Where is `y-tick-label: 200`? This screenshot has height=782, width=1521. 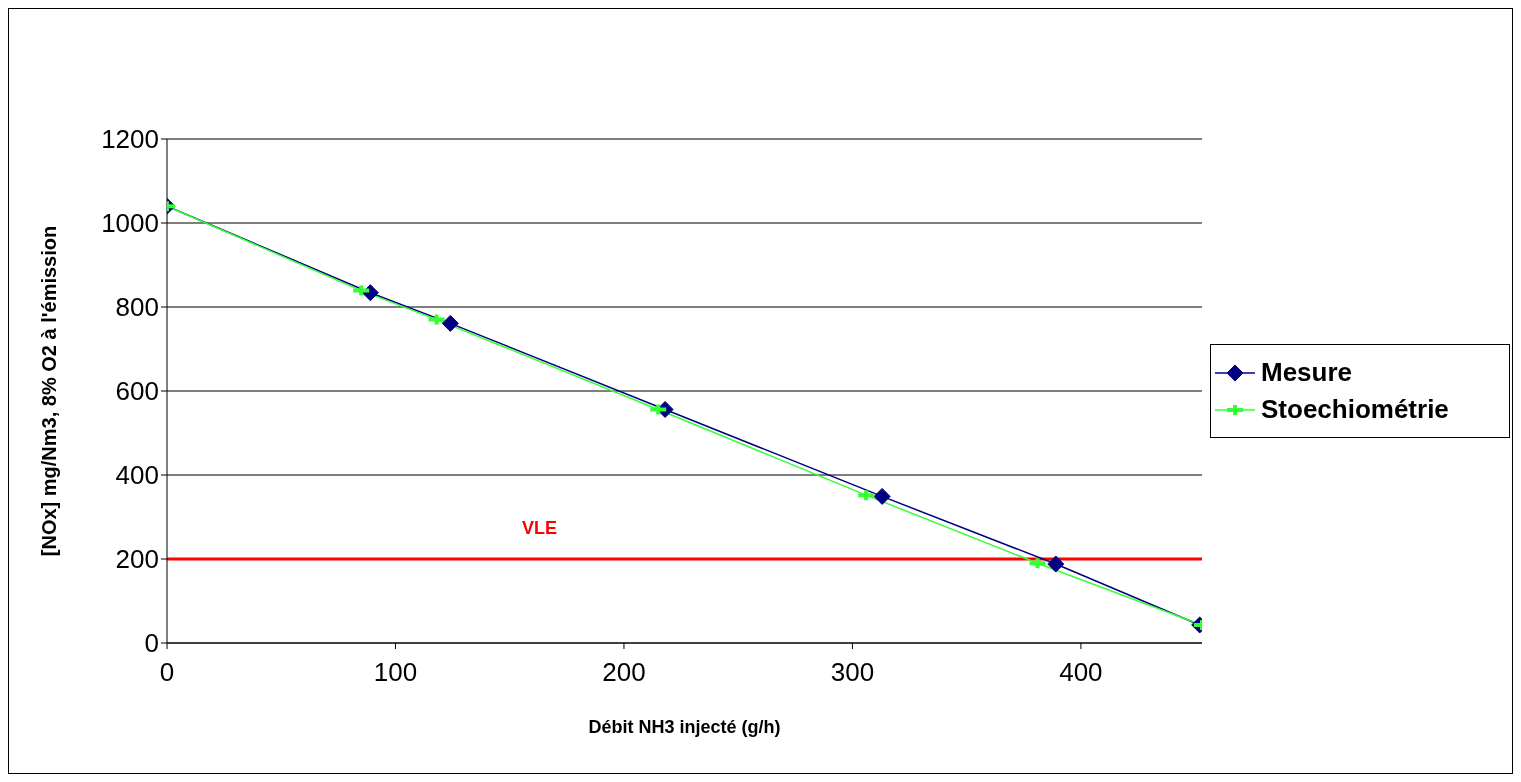
y-tick-label: 200 is located at coordinates (137, 559).